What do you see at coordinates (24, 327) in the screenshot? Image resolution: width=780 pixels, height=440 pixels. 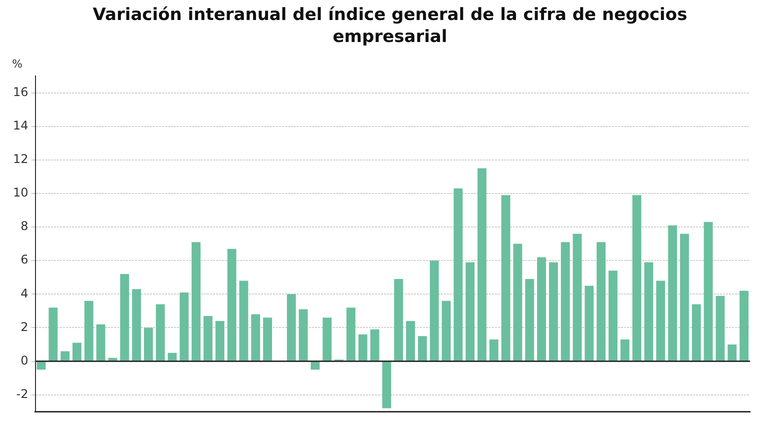 I see `y-tick-label: 2` at bounding box center [24, 327].